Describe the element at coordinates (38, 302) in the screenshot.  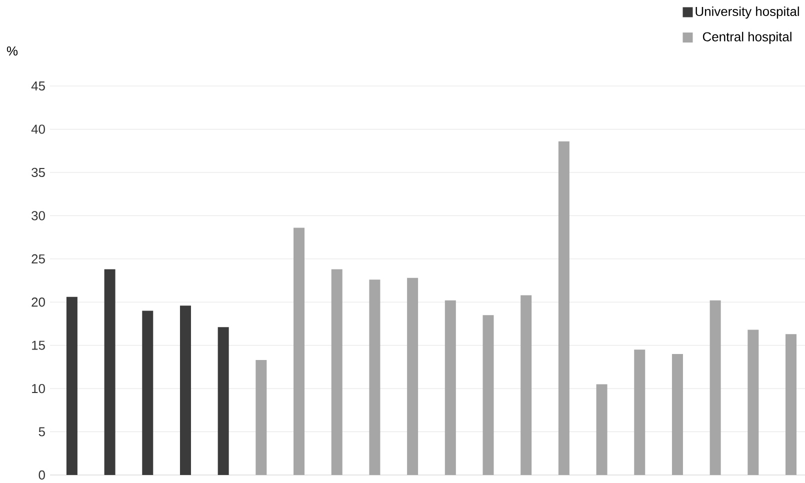
I see `y-tick-label: 20` at that location.